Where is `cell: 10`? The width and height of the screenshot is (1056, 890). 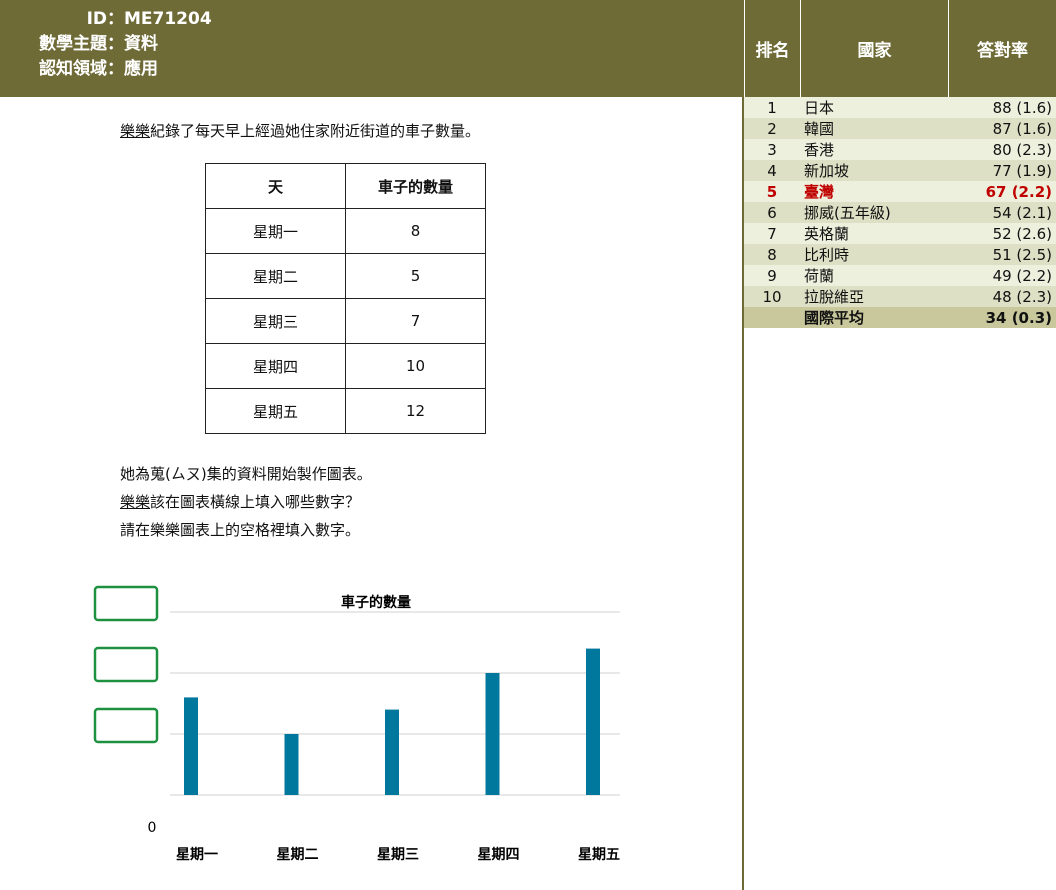
cell: 10 is located at coordinates (772, 296).